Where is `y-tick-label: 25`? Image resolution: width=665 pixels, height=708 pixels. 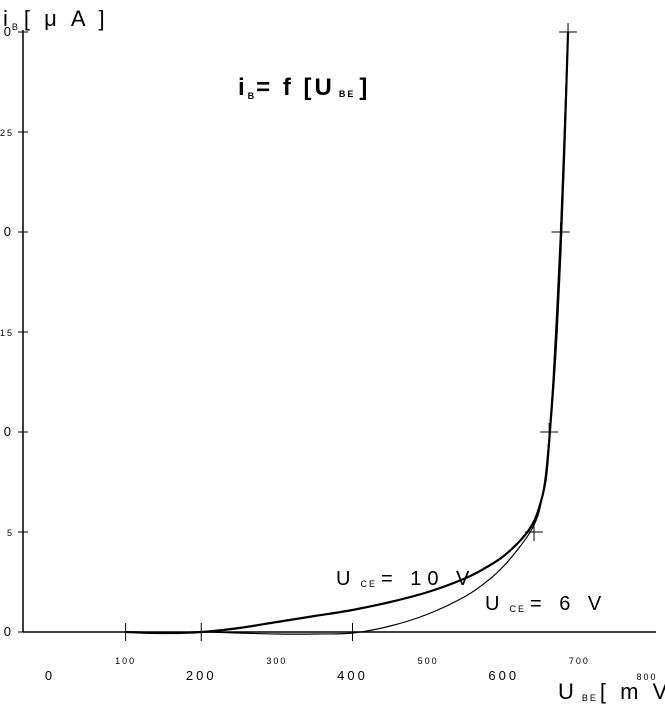 y-tick-label: 25 is located at coordinates (7, 133).